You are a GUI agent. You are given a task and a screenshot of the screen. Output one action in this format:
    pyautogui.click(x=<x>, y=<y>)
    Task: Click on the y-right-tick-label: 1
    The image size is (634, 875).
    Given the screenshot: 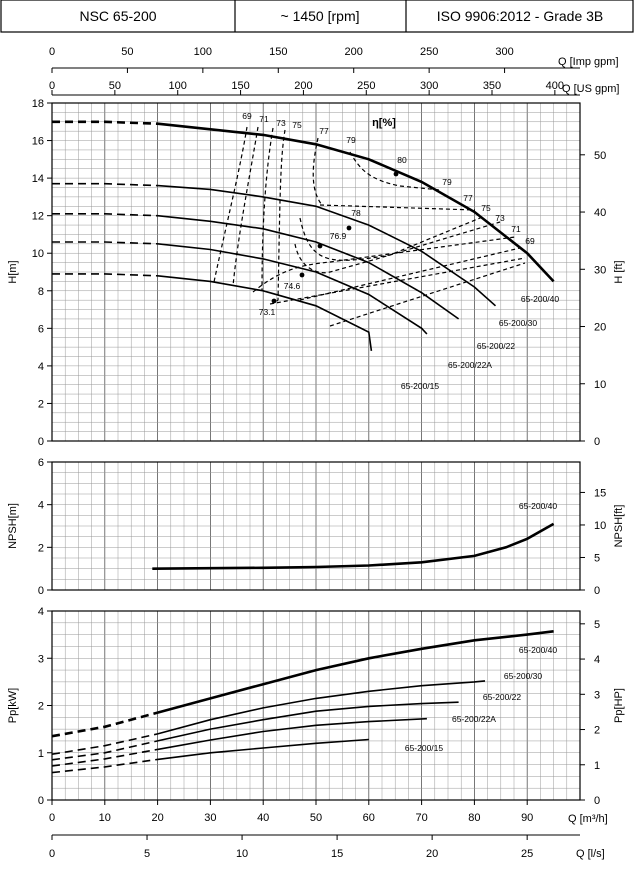 What is the action you would take?
    pyautogui.click(x=597, y=766)
    